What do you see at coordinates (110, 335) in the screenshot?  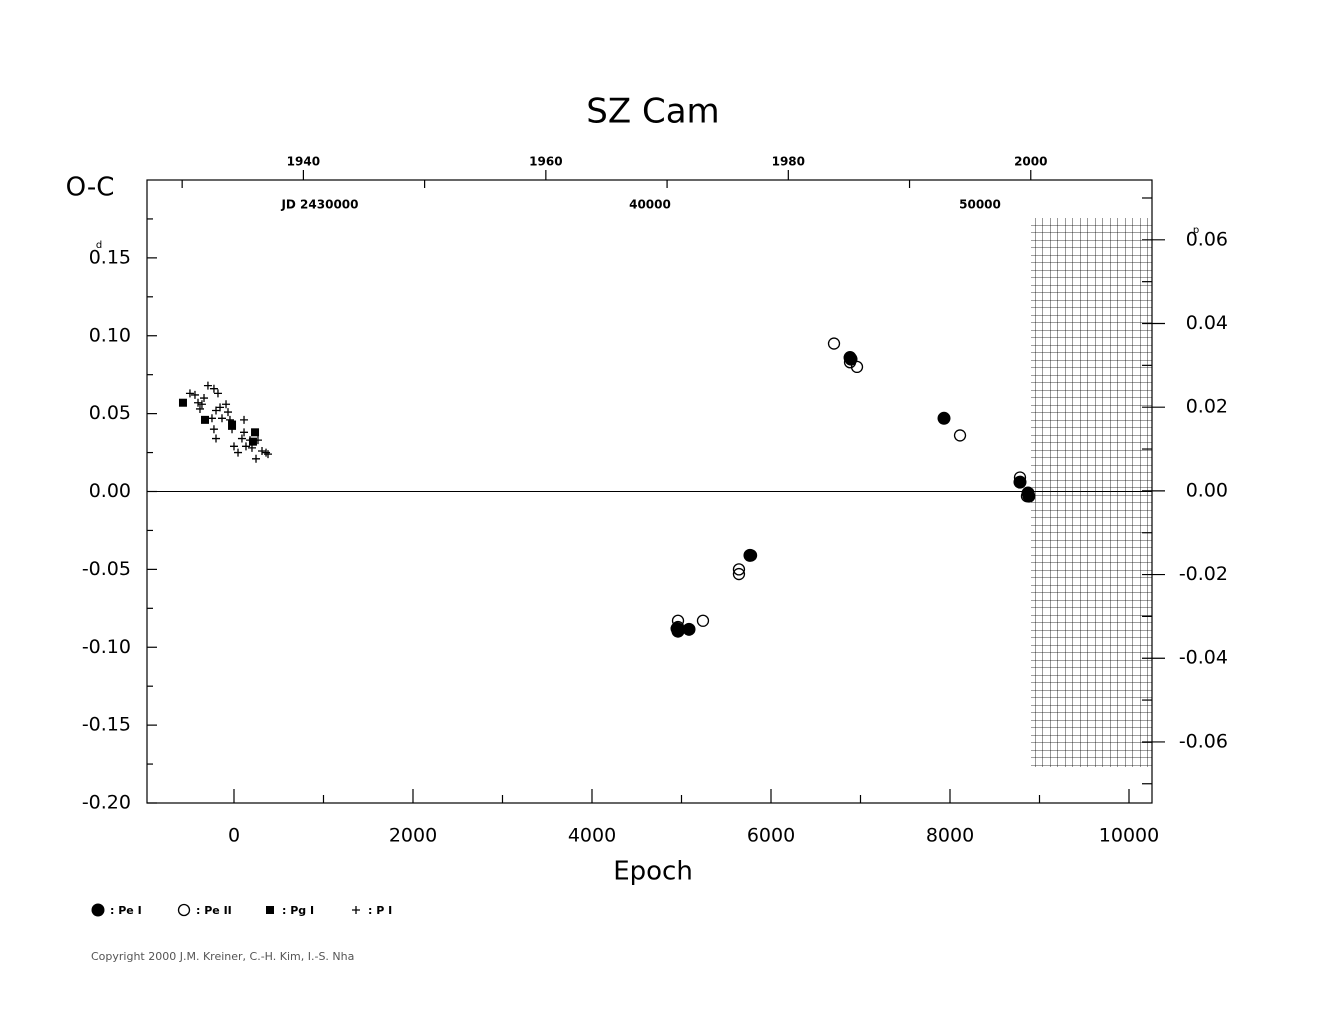 I see `y-tick-label: 0.10` at bounding box center [110, 335].